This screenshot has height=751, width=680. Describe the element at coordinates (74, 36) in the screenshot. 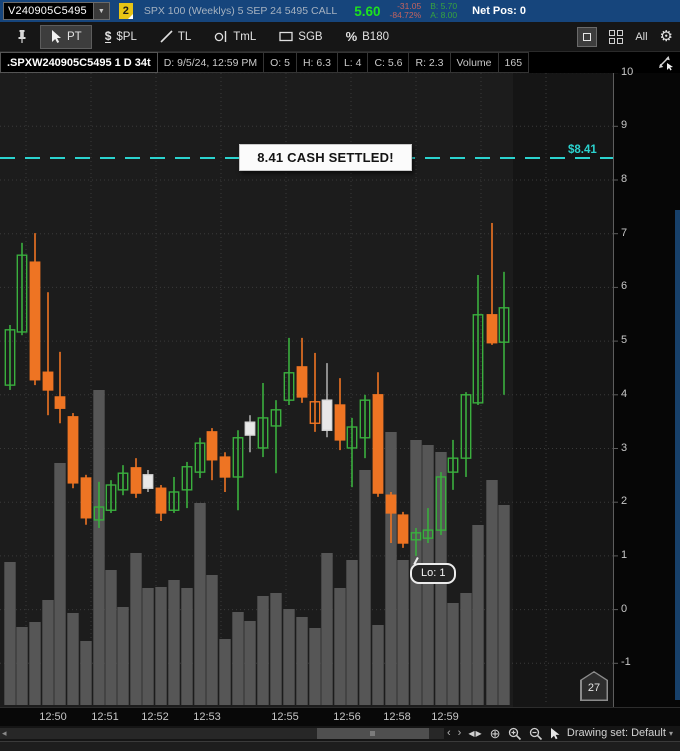

I see `tool-pt-label: PT` at that location.